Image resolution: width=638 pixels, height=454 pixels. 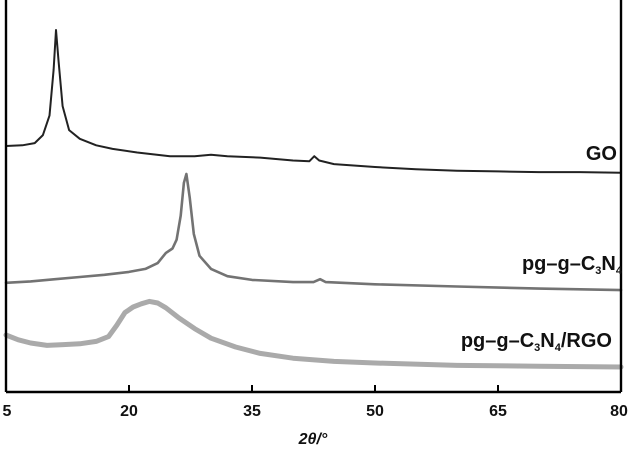 What do you see at coordinates (601, 154) in the screenshot?
I see `series-label-0: GO` at bounding box center [601, 154].